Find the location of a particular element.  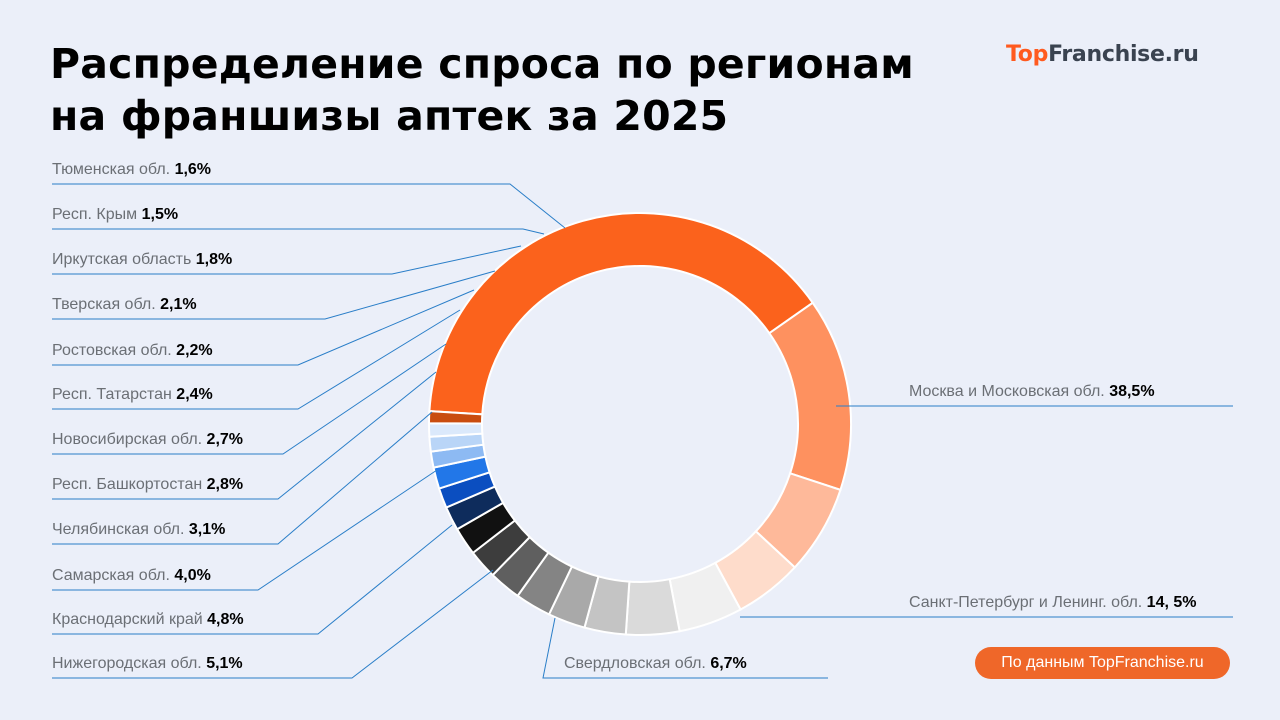

logo-prefix: Top is located at coordinates (1027, 54).